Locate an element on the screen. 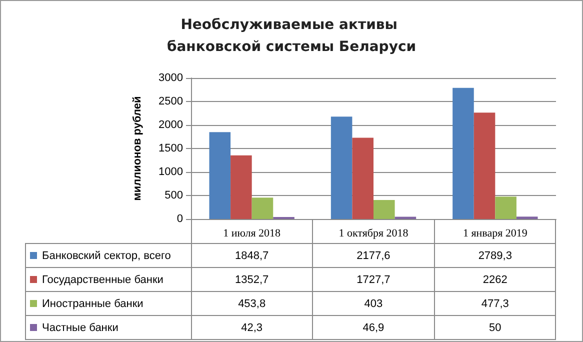 Image resolution: width=583 pixels, height=342 pixels. data-label: 1352,7 is located at coordinates (252, 280).